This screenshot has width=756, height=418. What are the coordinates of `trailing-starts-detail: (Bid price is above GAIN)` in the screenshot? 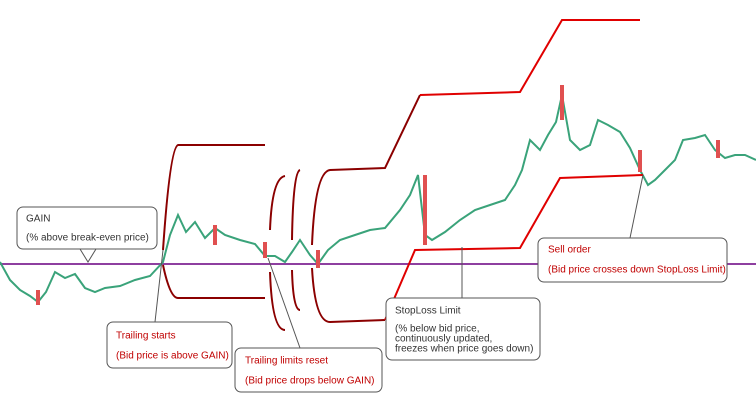 It's located at (172, 356).